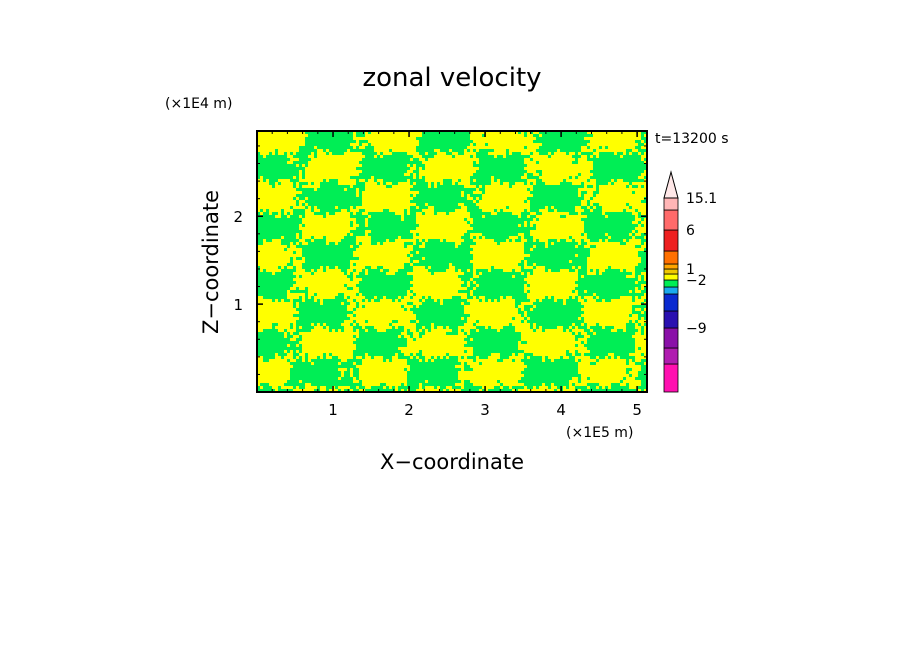 The image size is (904, 654). What do you see at coordinates (671, 184) in the screenshot?
I see `colorbar-extend-arrow` at bounding box center [671, 184].